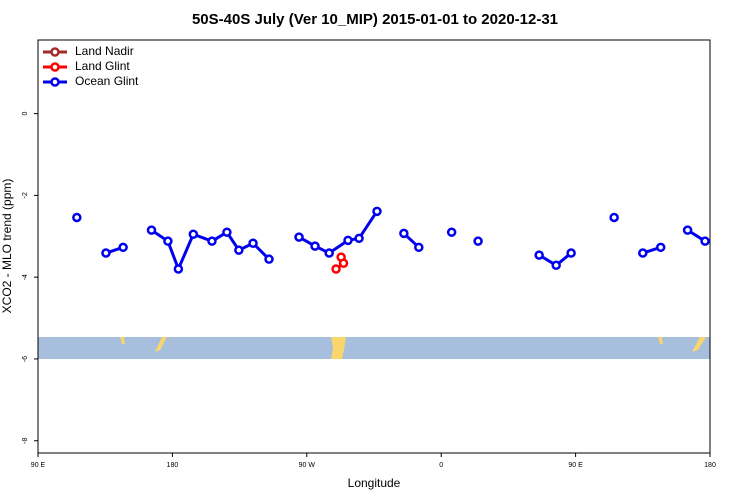 The image size is (750, 500). What do you see at coordinates (25, 277) in the screenshot?
I see `y-tick-label: -4` at bounding box center [25, 277].